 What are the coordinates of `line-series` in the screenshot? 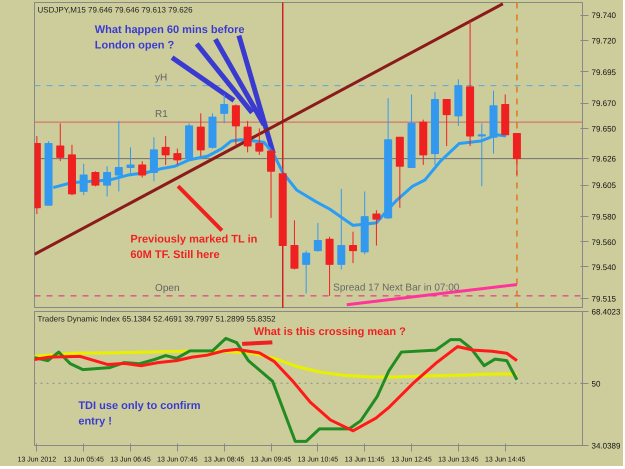 It's located at (276, 388).